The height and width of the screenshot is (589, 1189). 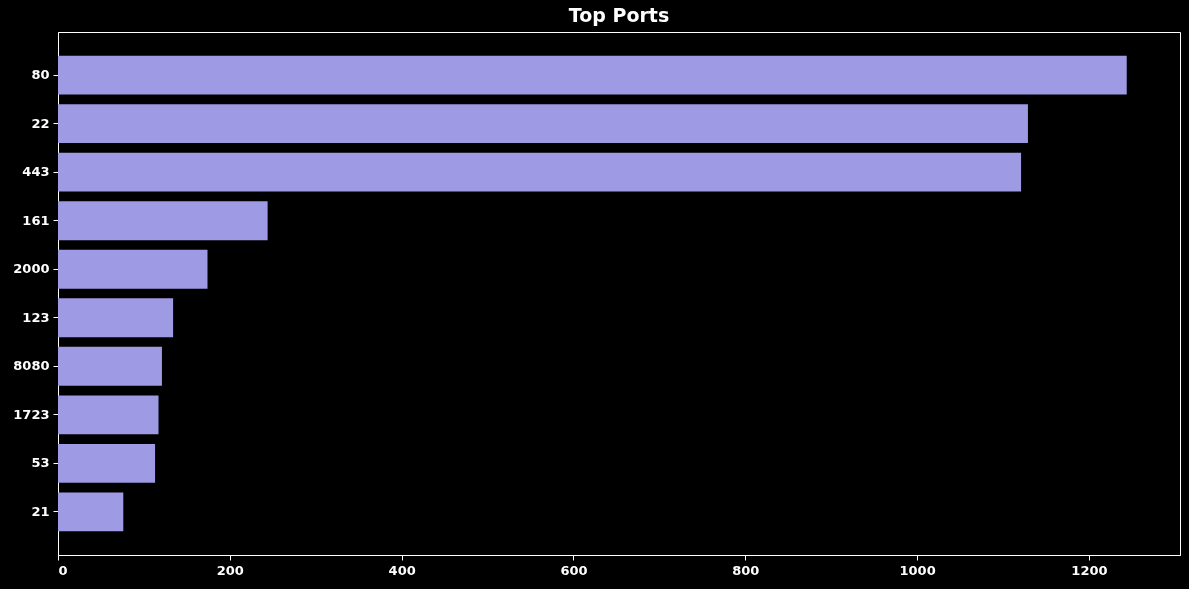 What do you see at coordinates (402, 570) in the screenshot?
I see `x-tick-label: 400` at bounding box center [402, 570].